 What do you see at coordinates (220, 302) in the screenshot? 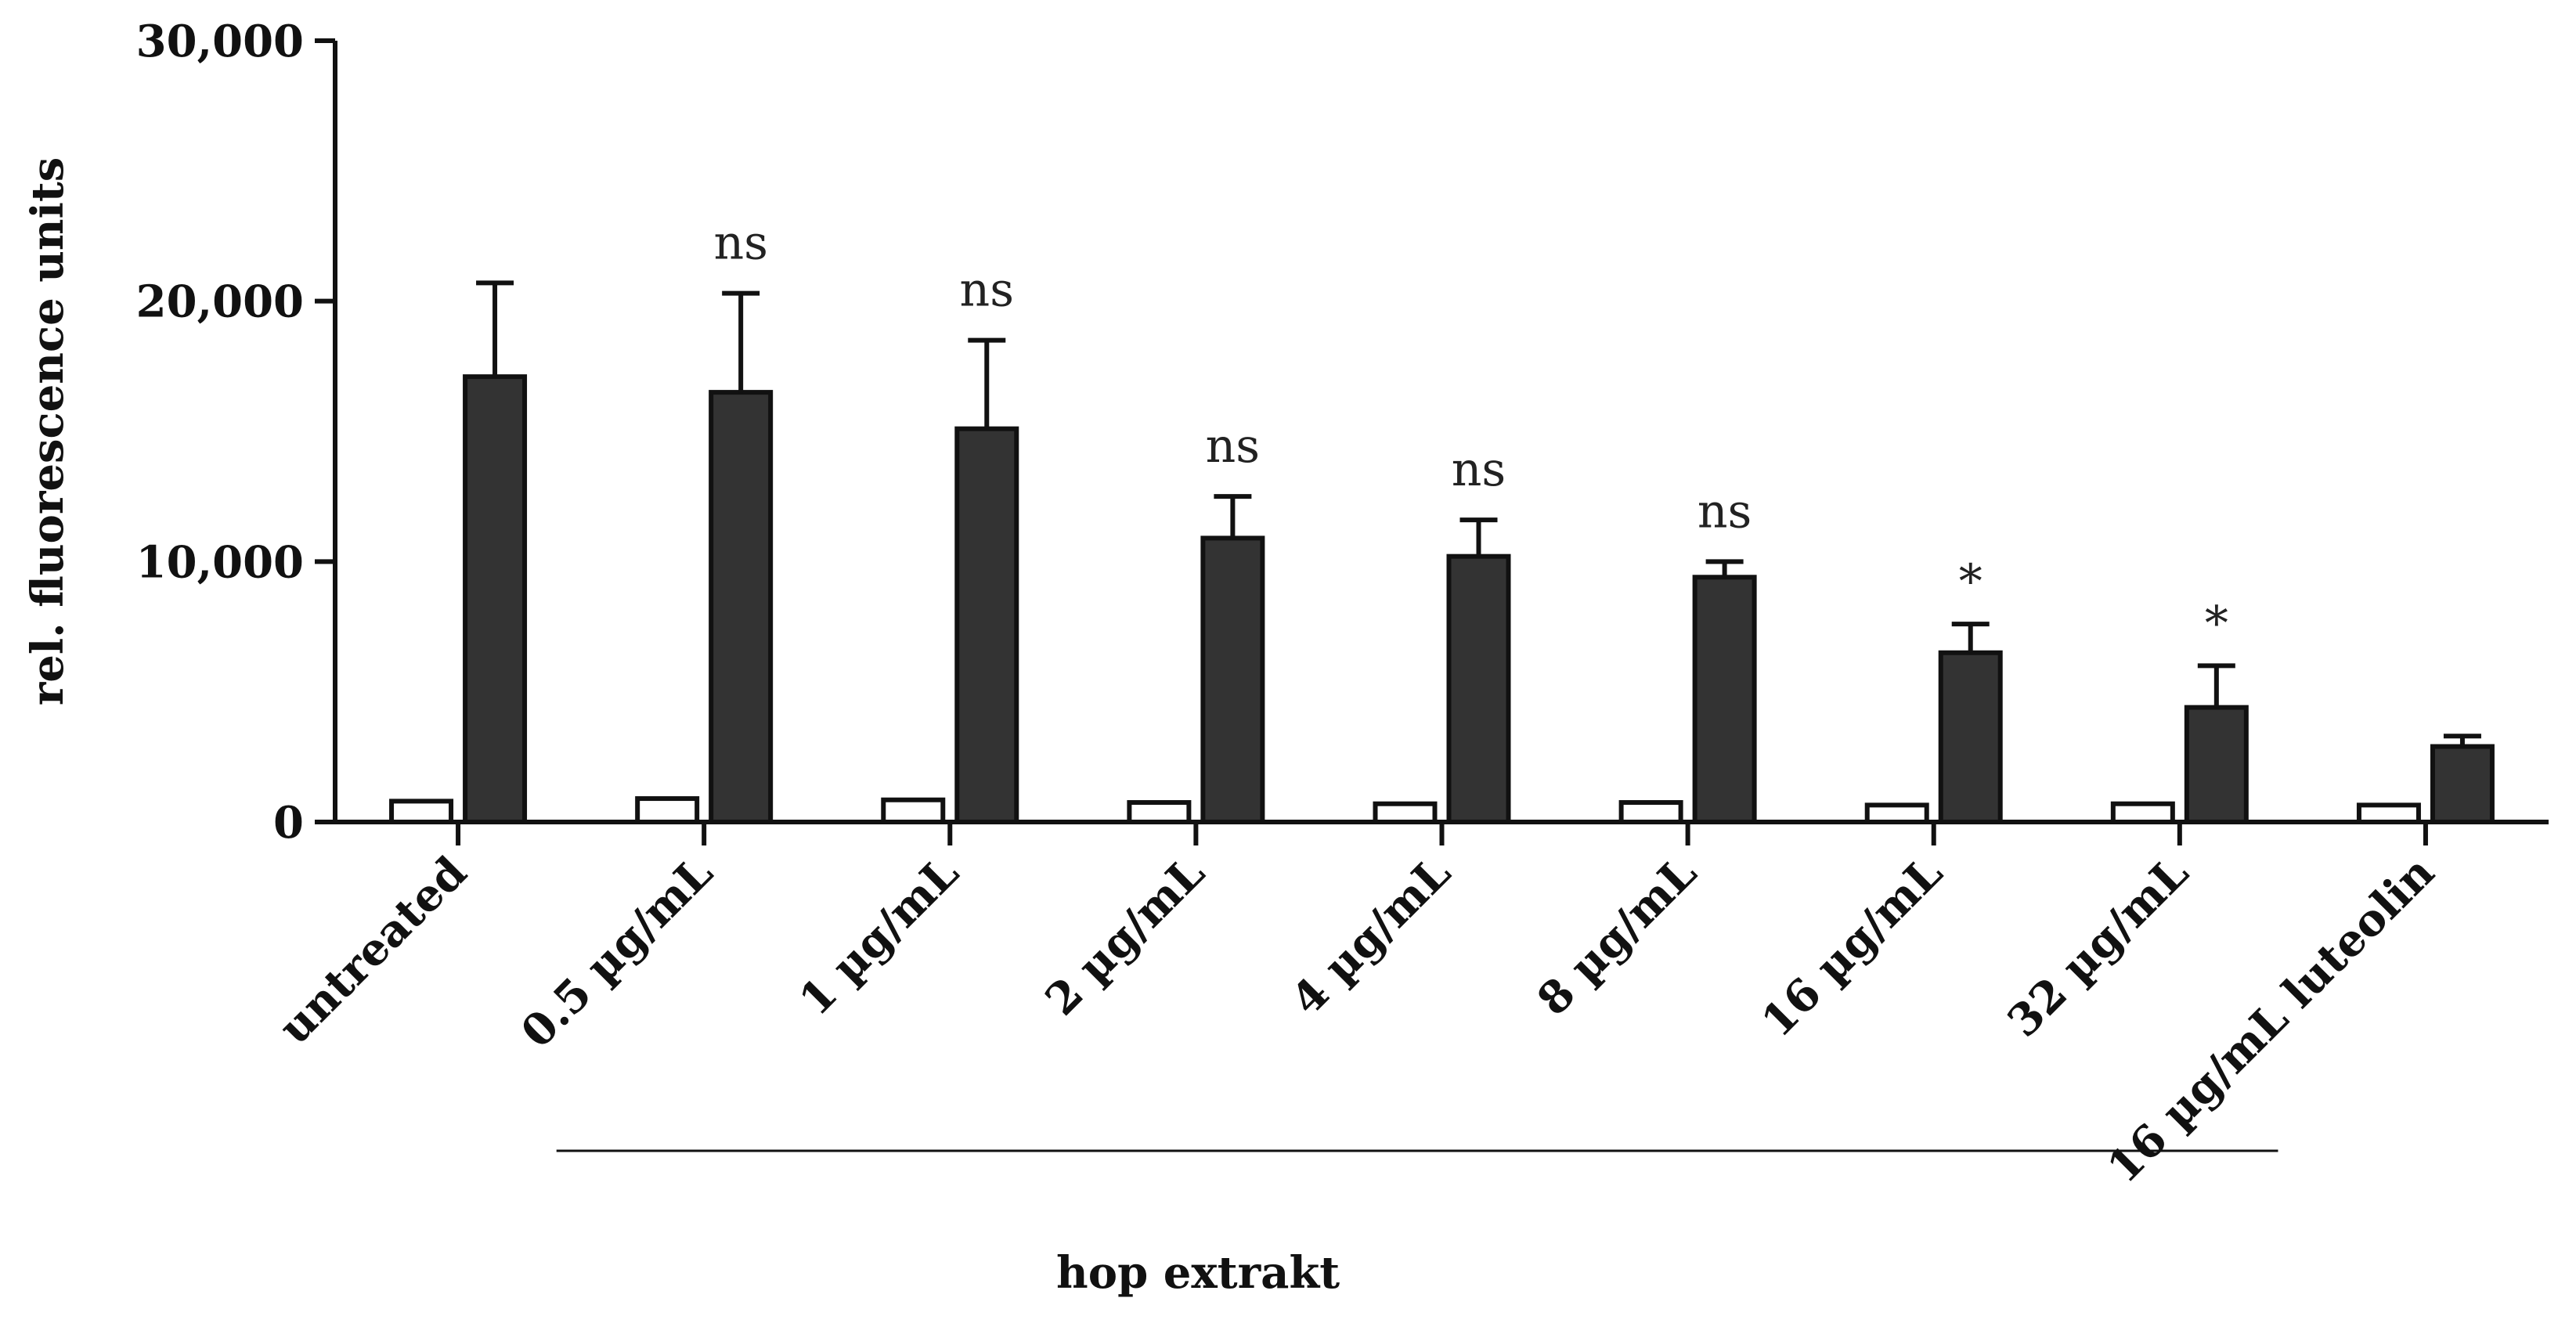
I see `y-tick-label: 20,000` at bounding box center [220, 302].